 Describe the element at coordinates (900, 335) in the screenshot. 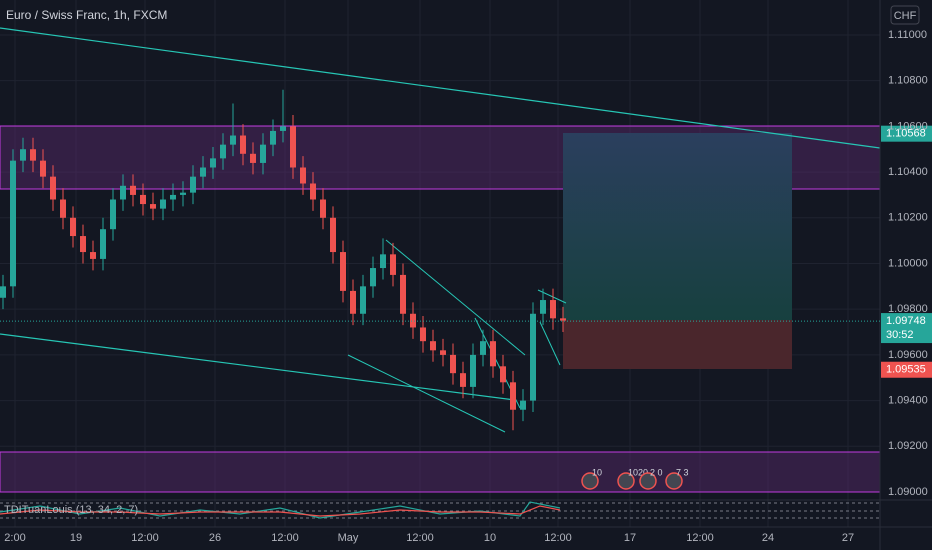

I see `countdown: 30:52` at that location.